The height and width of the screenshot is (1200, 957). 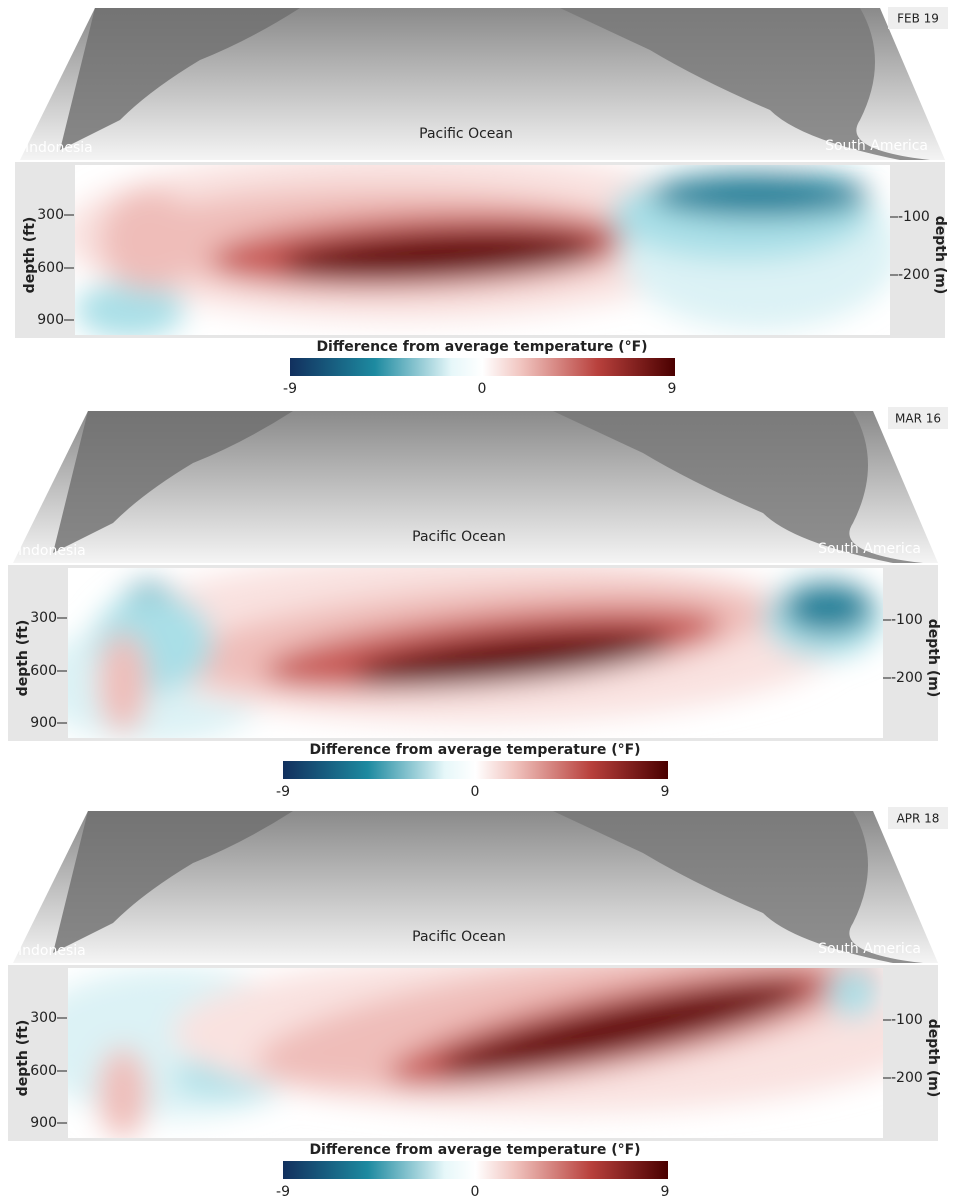 I want to click on date: APR 18, so click(x=918, y=819).